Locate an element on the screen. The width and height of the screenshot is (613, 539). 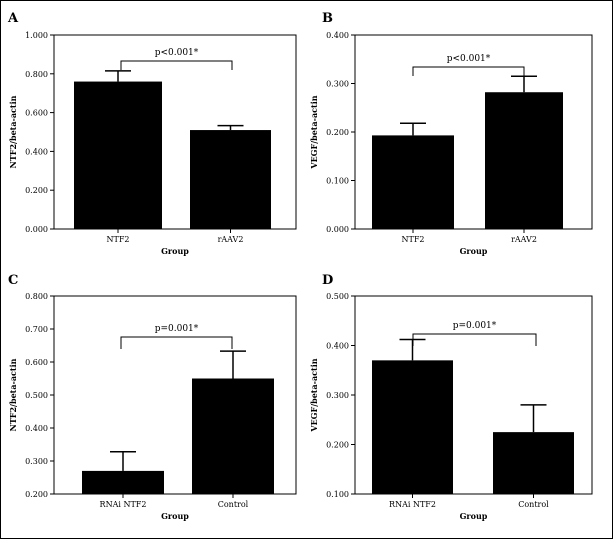
panel-label-c: C is located at coordinates (13, 280).